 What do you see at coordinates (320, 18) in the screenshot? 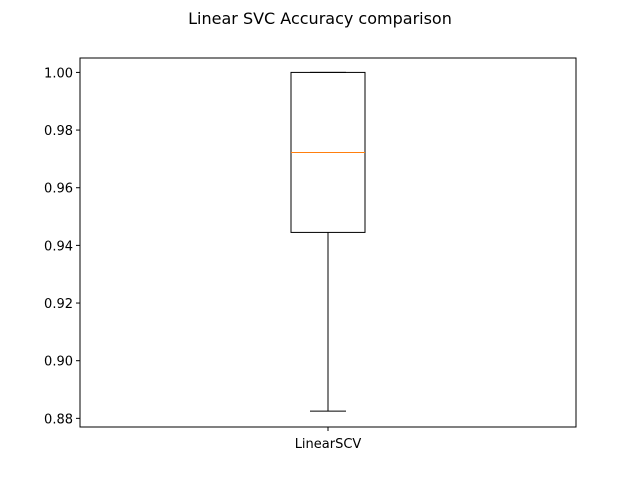
I see `chart-title: Linear SVC Accuracy comparison` at bounding box center [320, 18].